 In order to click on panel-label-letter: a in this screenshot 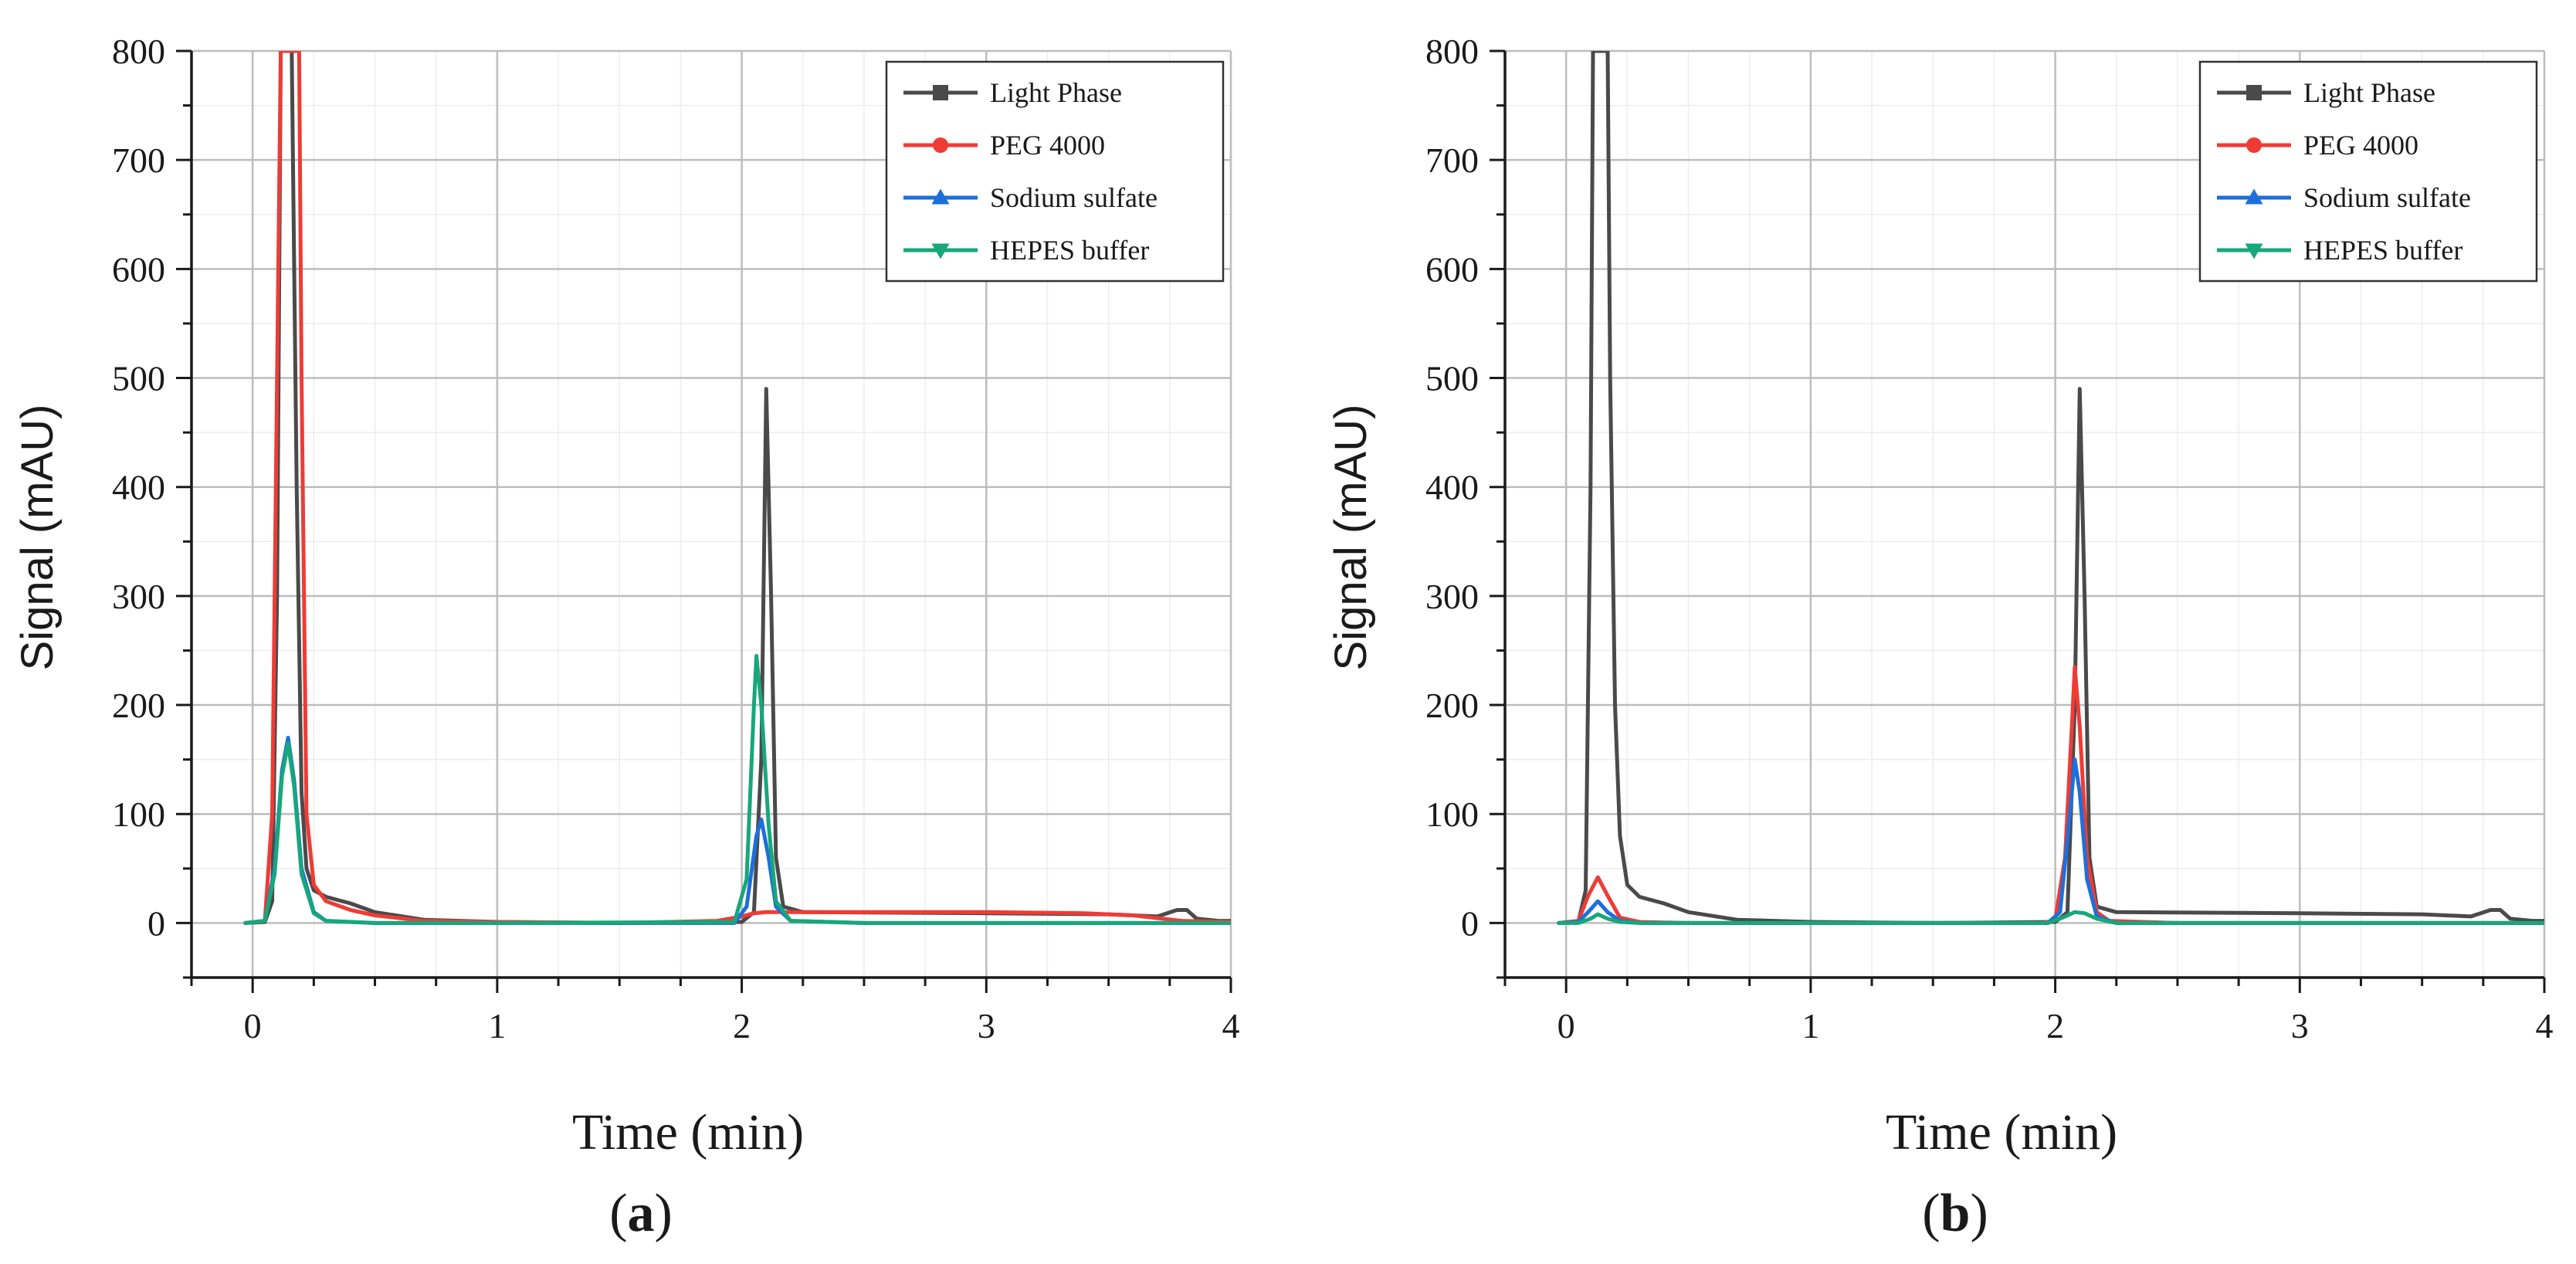, I will do `click(641, 1213)`.